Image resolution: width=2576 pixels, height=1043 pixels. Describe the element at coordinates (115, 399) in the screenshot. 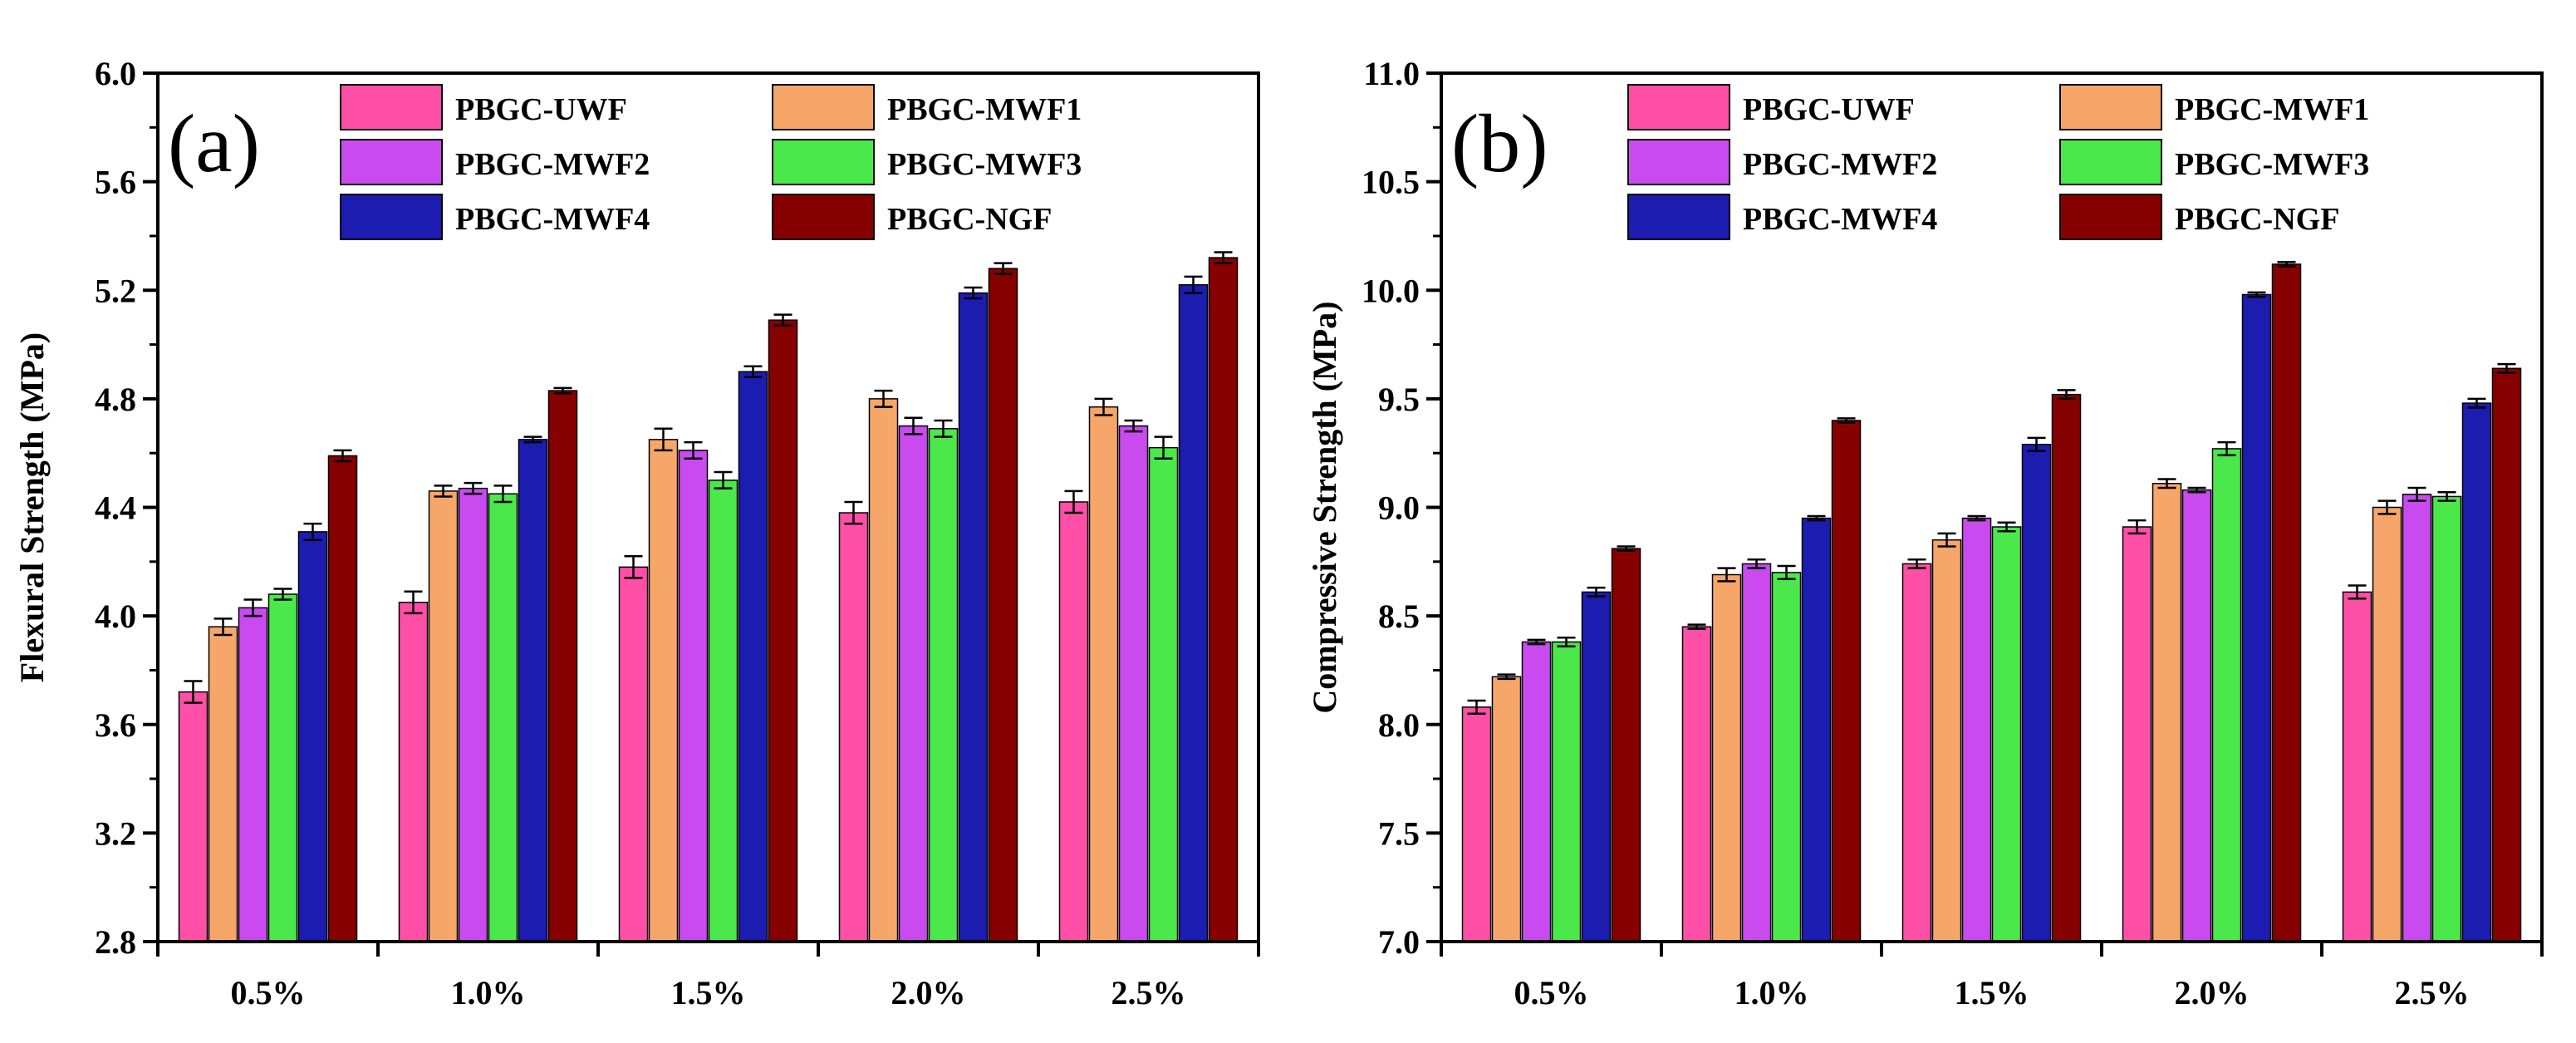

I see `y-tick-label: 4.8` at that location.